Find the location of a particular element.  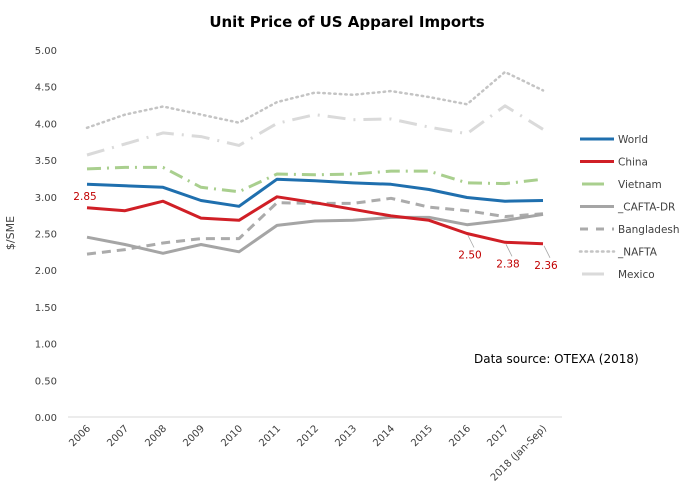

series-line-china is located at coordinates (315, 220).